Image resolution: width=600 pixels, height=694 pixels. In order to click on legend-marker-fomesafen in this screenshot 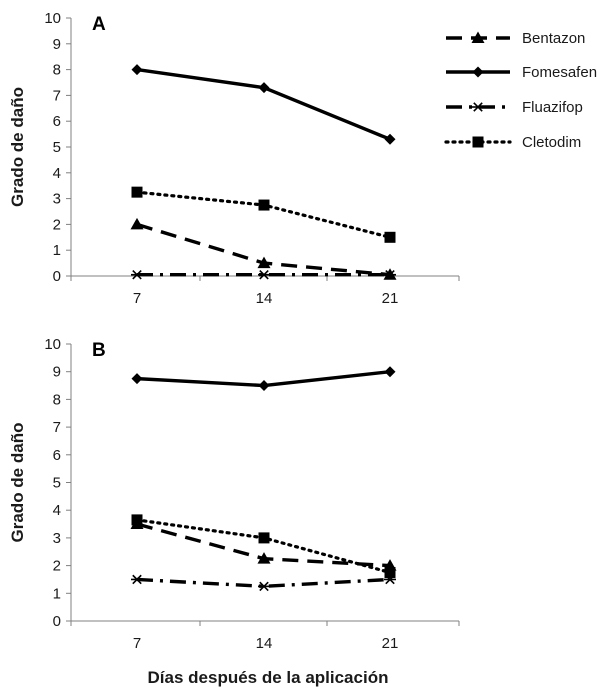, I will do `click(478, 72)`.